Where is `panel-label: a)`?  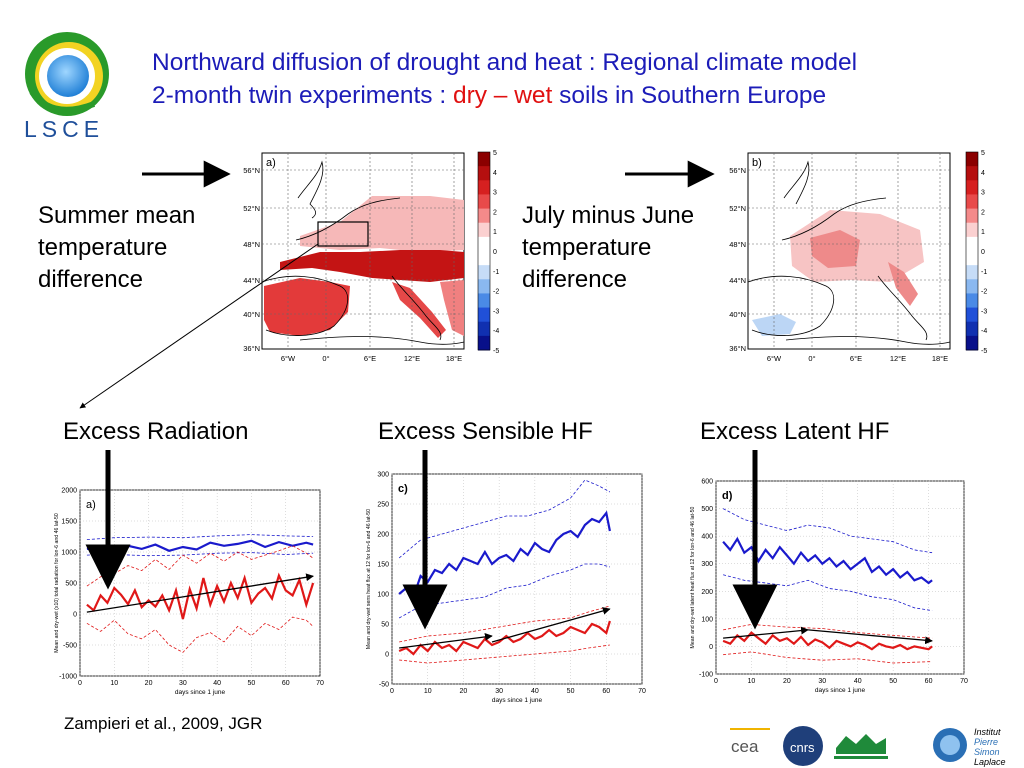 panel-label: a) is located at coordinates (91, 505).